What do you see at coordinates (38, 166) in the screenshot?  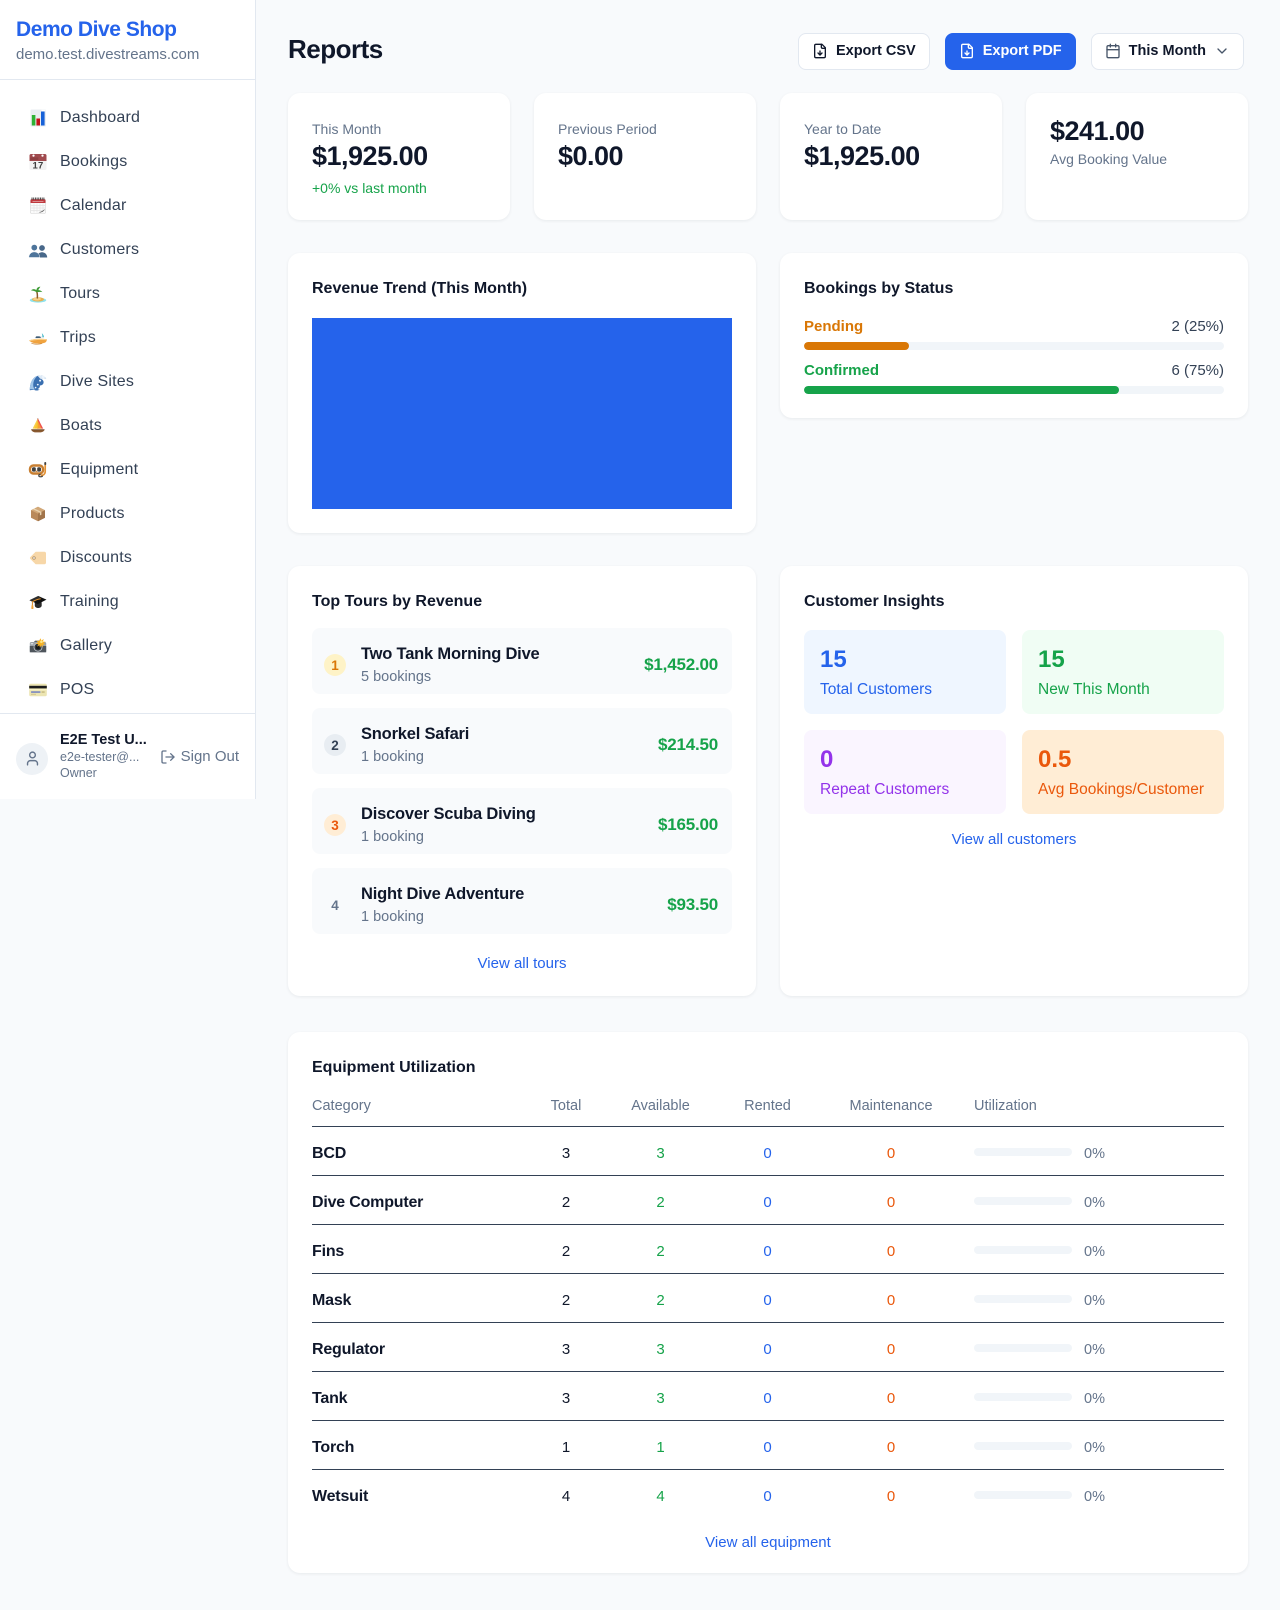 I see `svg-text: 17` at bounding box center [38, 166].